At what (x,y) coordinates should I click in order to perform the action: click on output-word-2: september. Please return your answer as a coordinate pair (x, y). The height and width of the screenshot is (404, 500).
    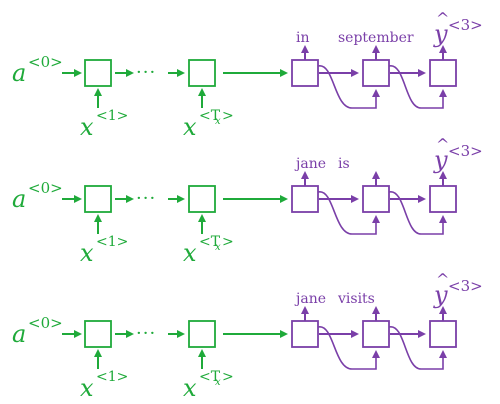
    Looking at the image, I should click on (376, 38).